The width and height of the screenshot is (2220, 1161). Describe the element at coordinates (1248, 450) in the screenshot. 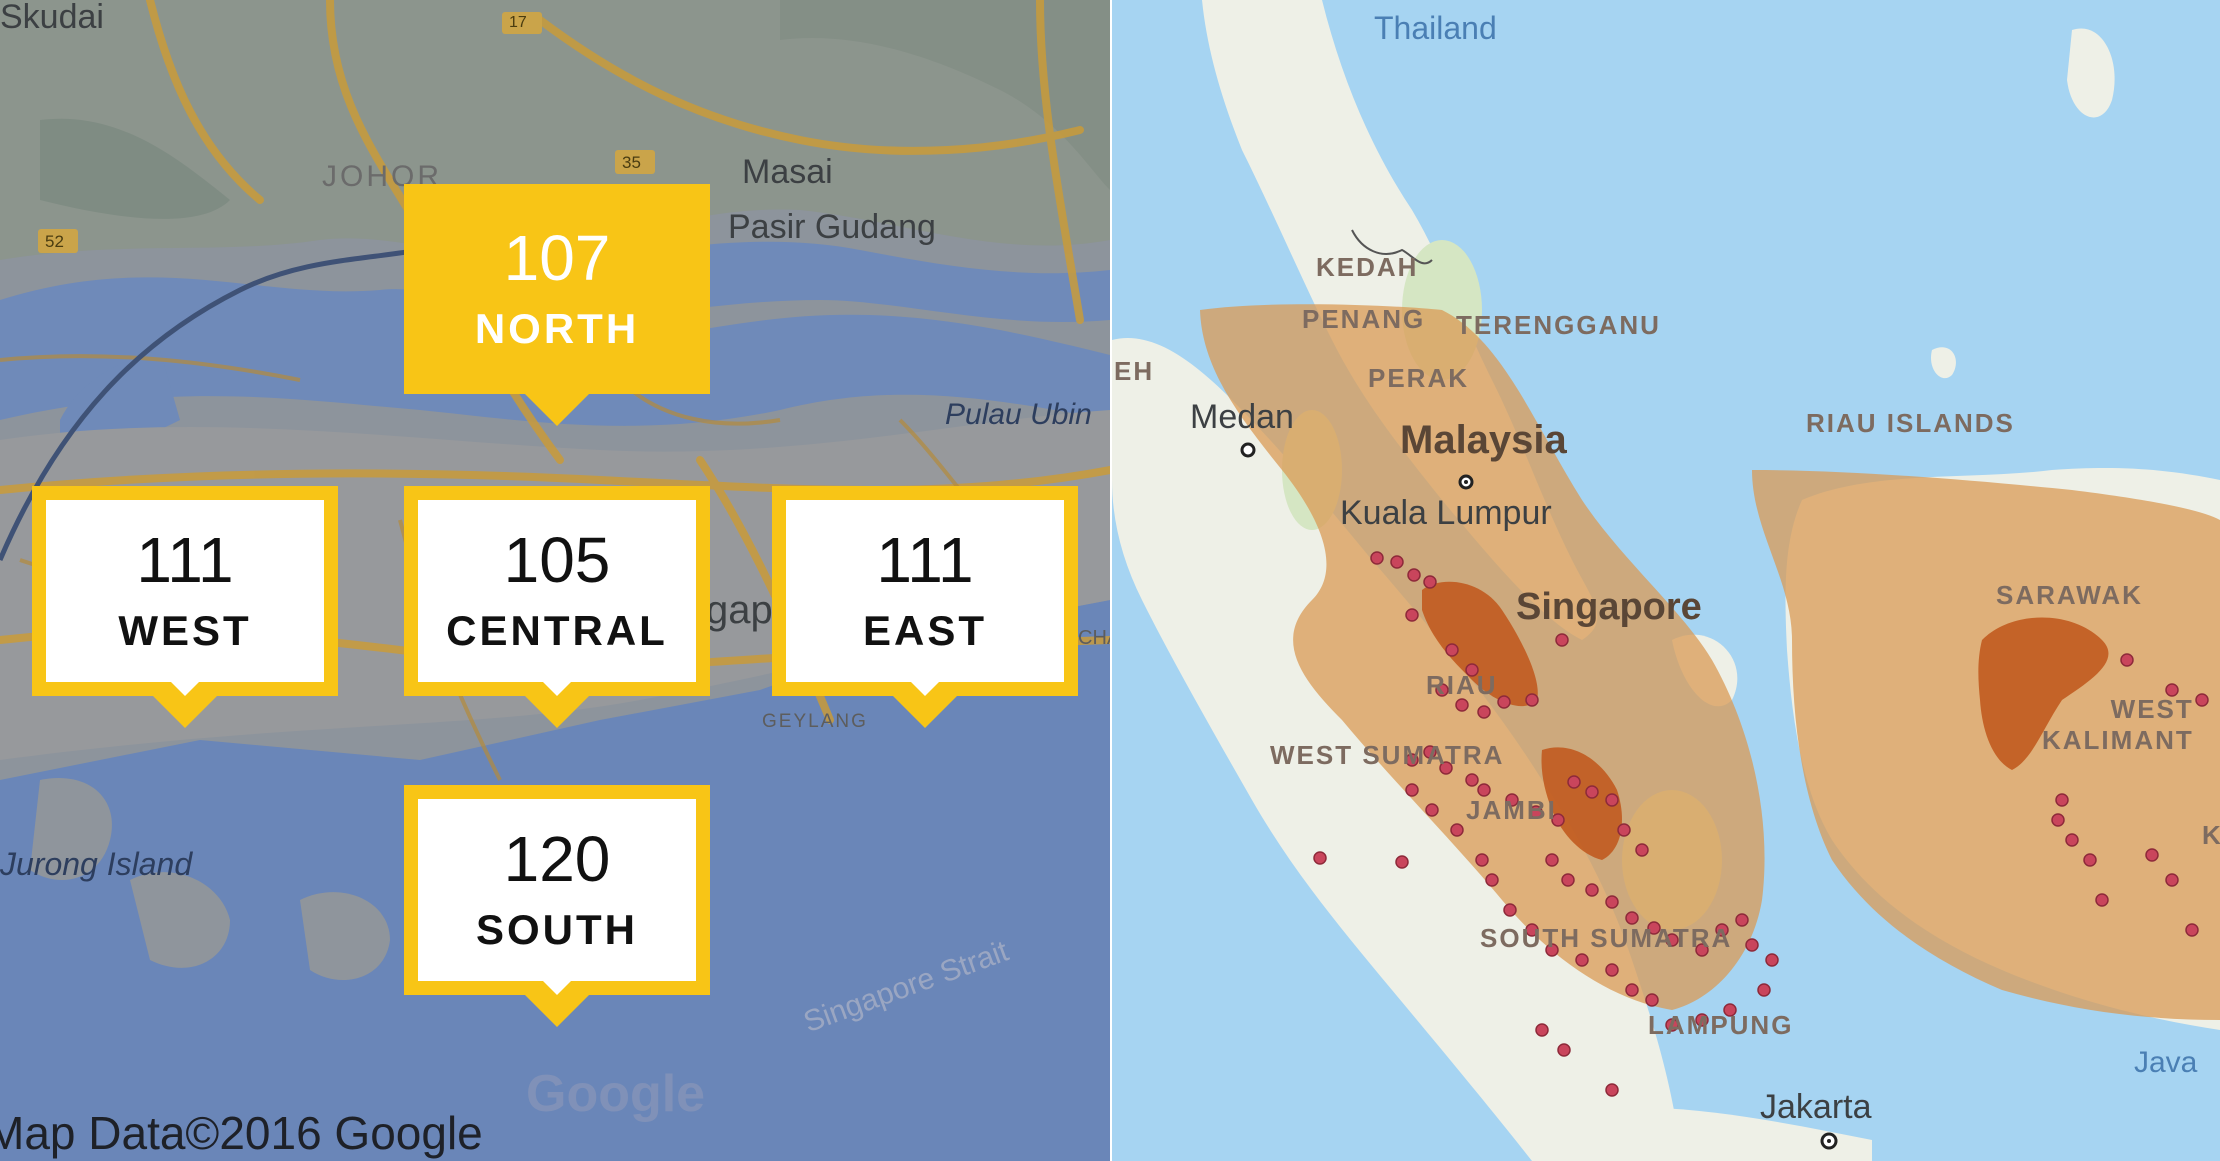

I see `medan-marker` at that location.